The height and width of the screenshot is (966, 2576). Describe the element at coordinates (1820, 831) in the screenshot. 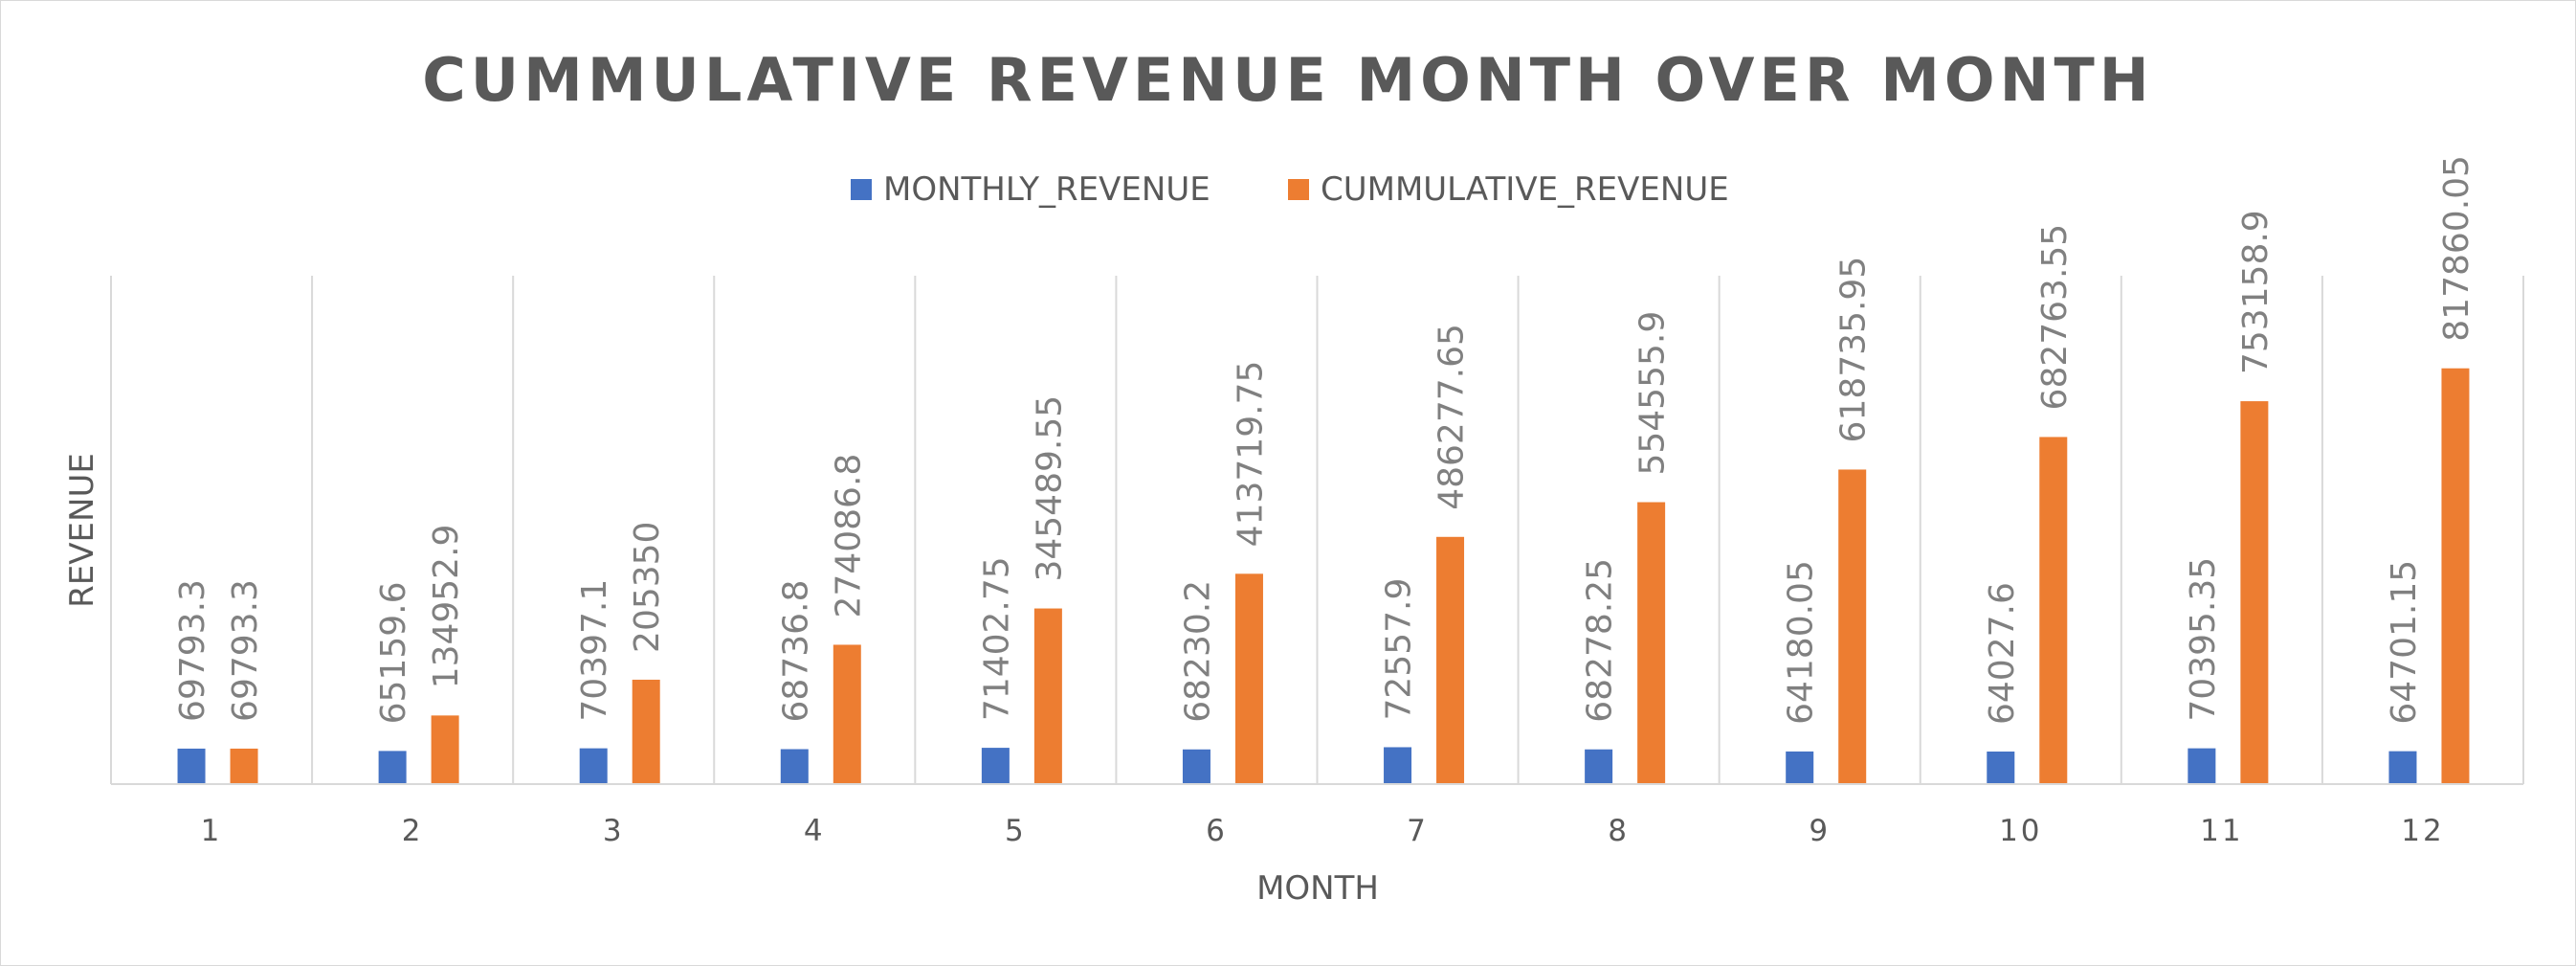

I see `x-tick-label: 9` at that location.